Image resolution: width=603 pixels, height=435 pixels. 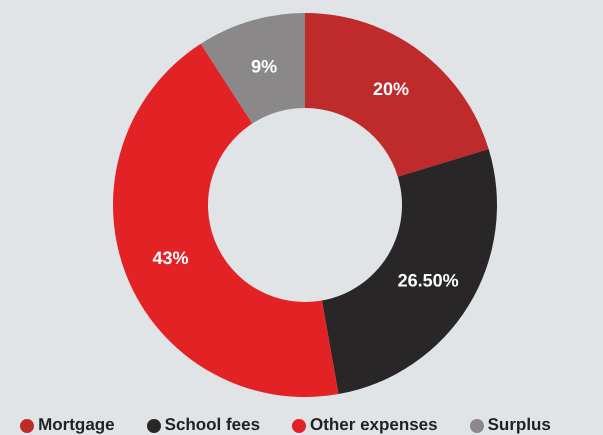 I want to click on data-label: 43%, so click(x=170, y=258).